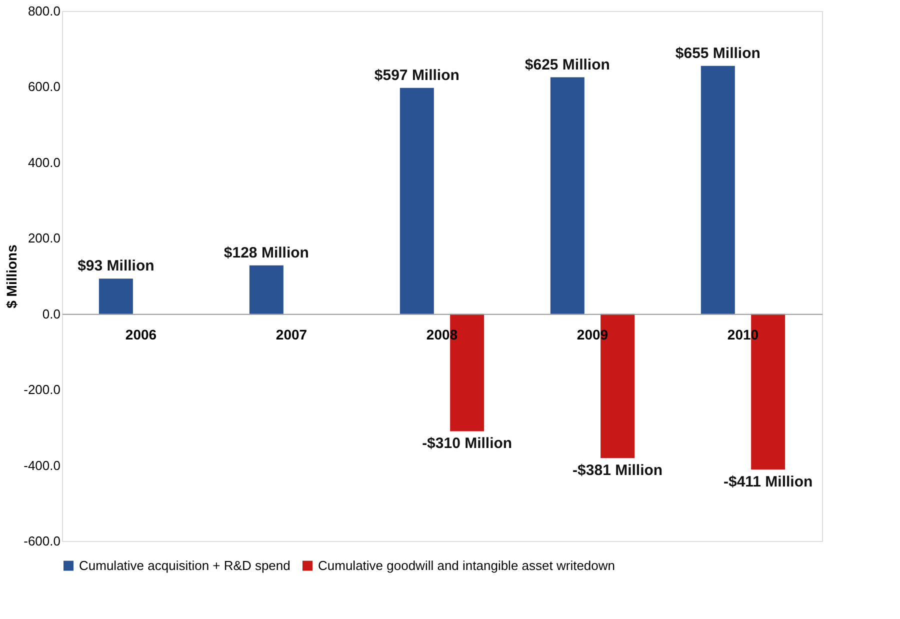 This screenshot has height=619, width=900. What do you see at coordinates (44, 86) in the screenshot?
I see `y-tick-label: 600.0` at bounding box center [44, 86].